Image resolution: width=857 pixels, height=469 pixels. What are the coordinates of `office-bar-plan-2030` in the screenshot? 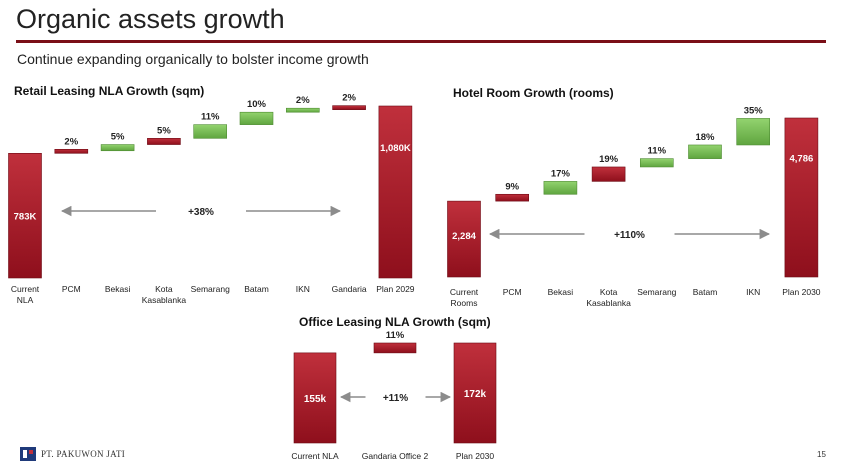 It's located at (475, 393).